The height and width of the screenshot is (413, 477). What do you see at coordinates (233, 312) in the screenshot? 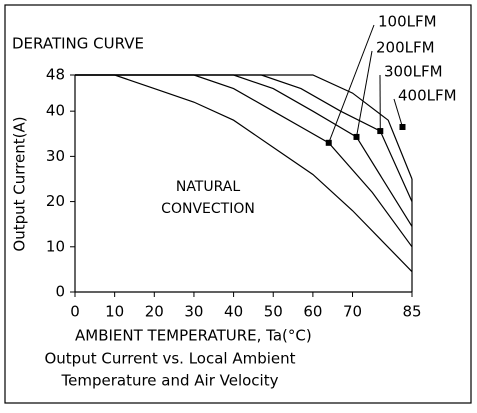
I see `x-tick-label: 40` at bounding box center [233, 312].